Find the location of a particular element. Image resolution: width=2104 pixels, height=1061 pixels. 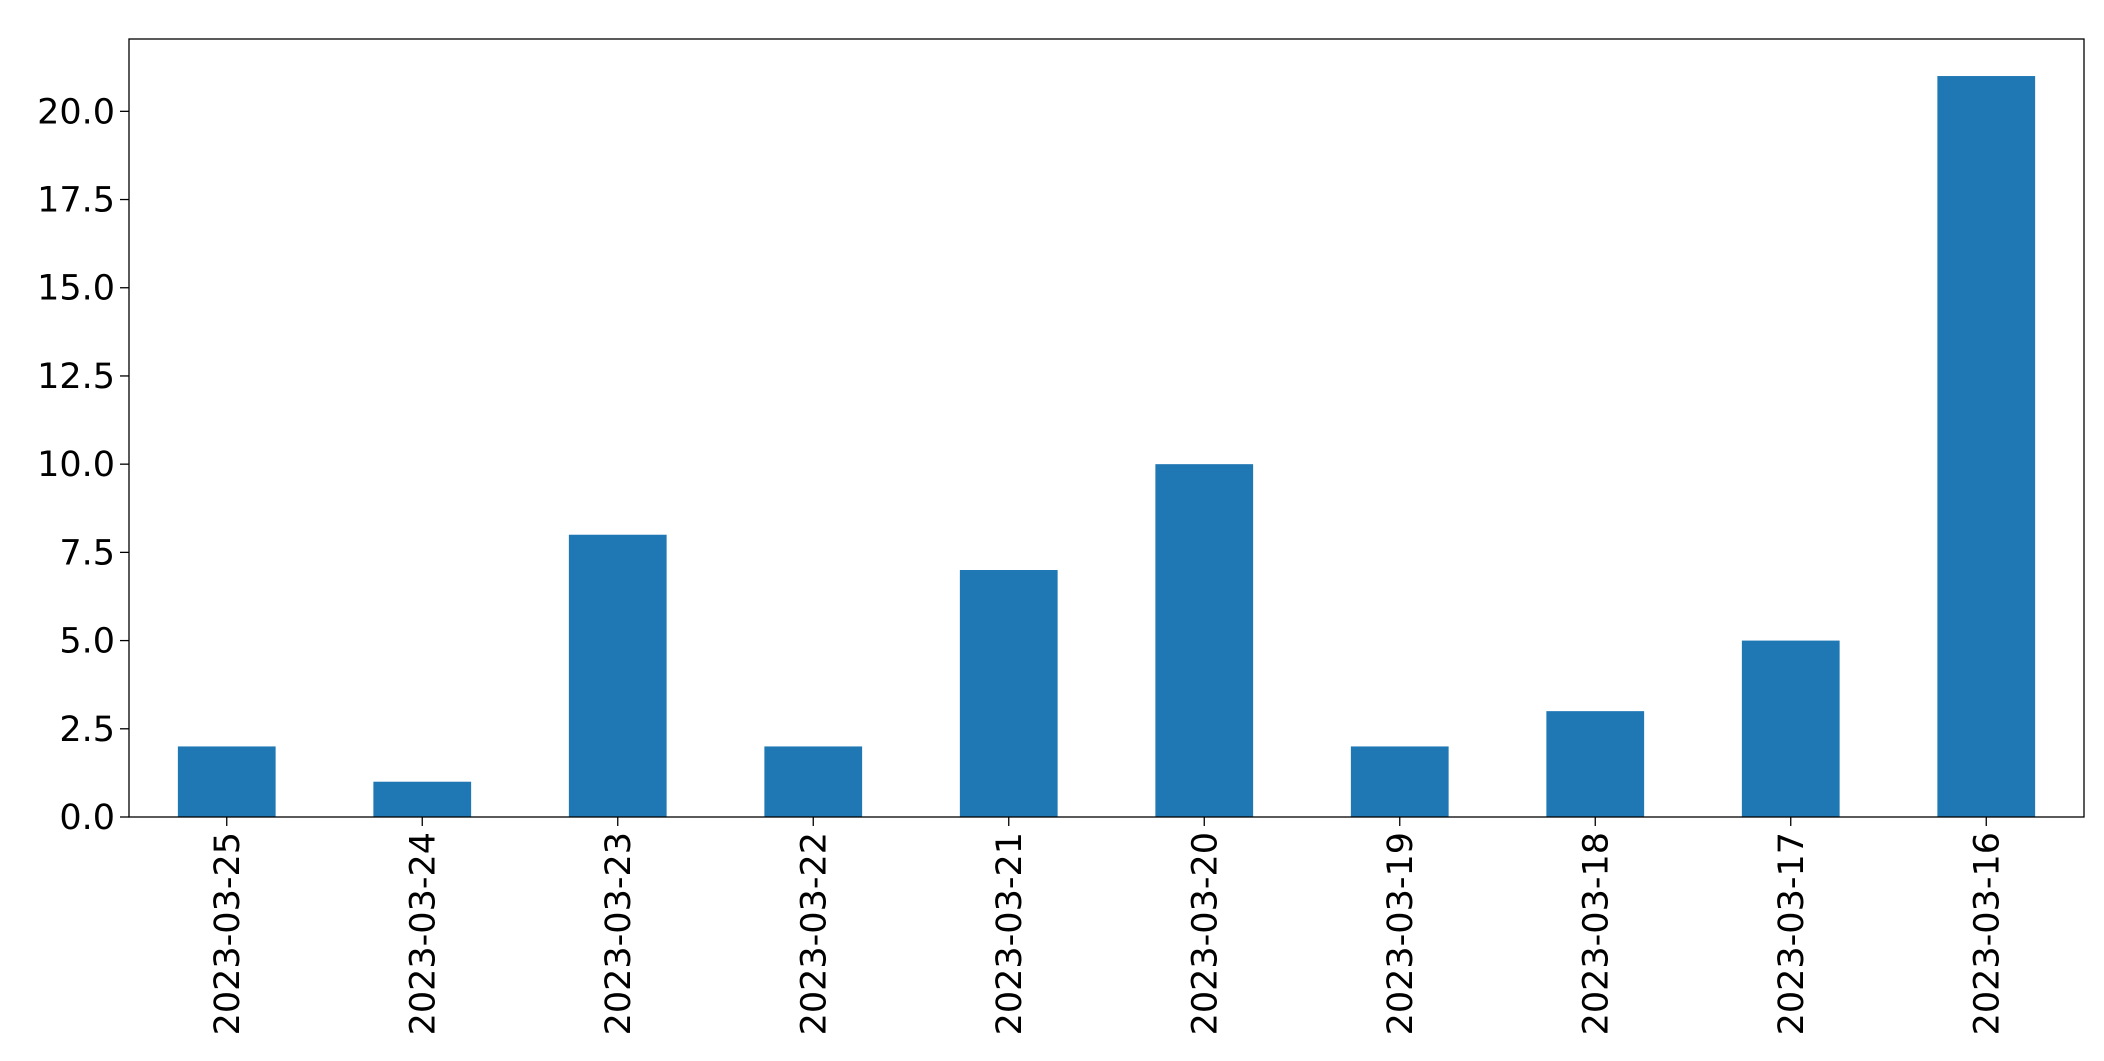

x-tick-label: 2023-03-16 is located at coordinates (1987, 933).